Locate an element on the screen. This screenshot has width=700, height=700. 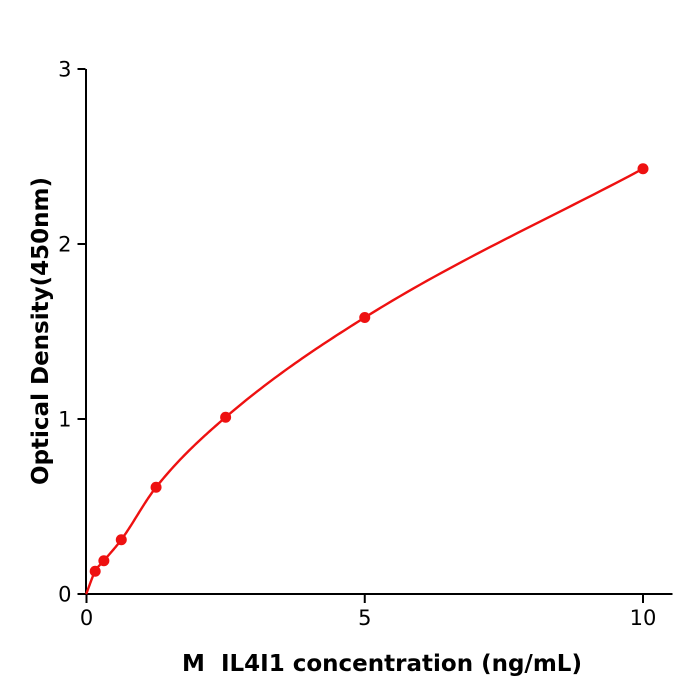
x-tick-label: 0 is located at coordinates (86, 618).